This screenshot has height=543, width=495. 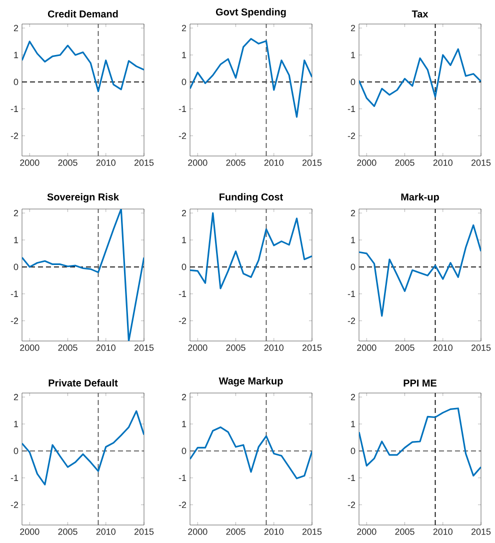 I want to click on chart-title: Credit Demand, so click(x=83, y=14).